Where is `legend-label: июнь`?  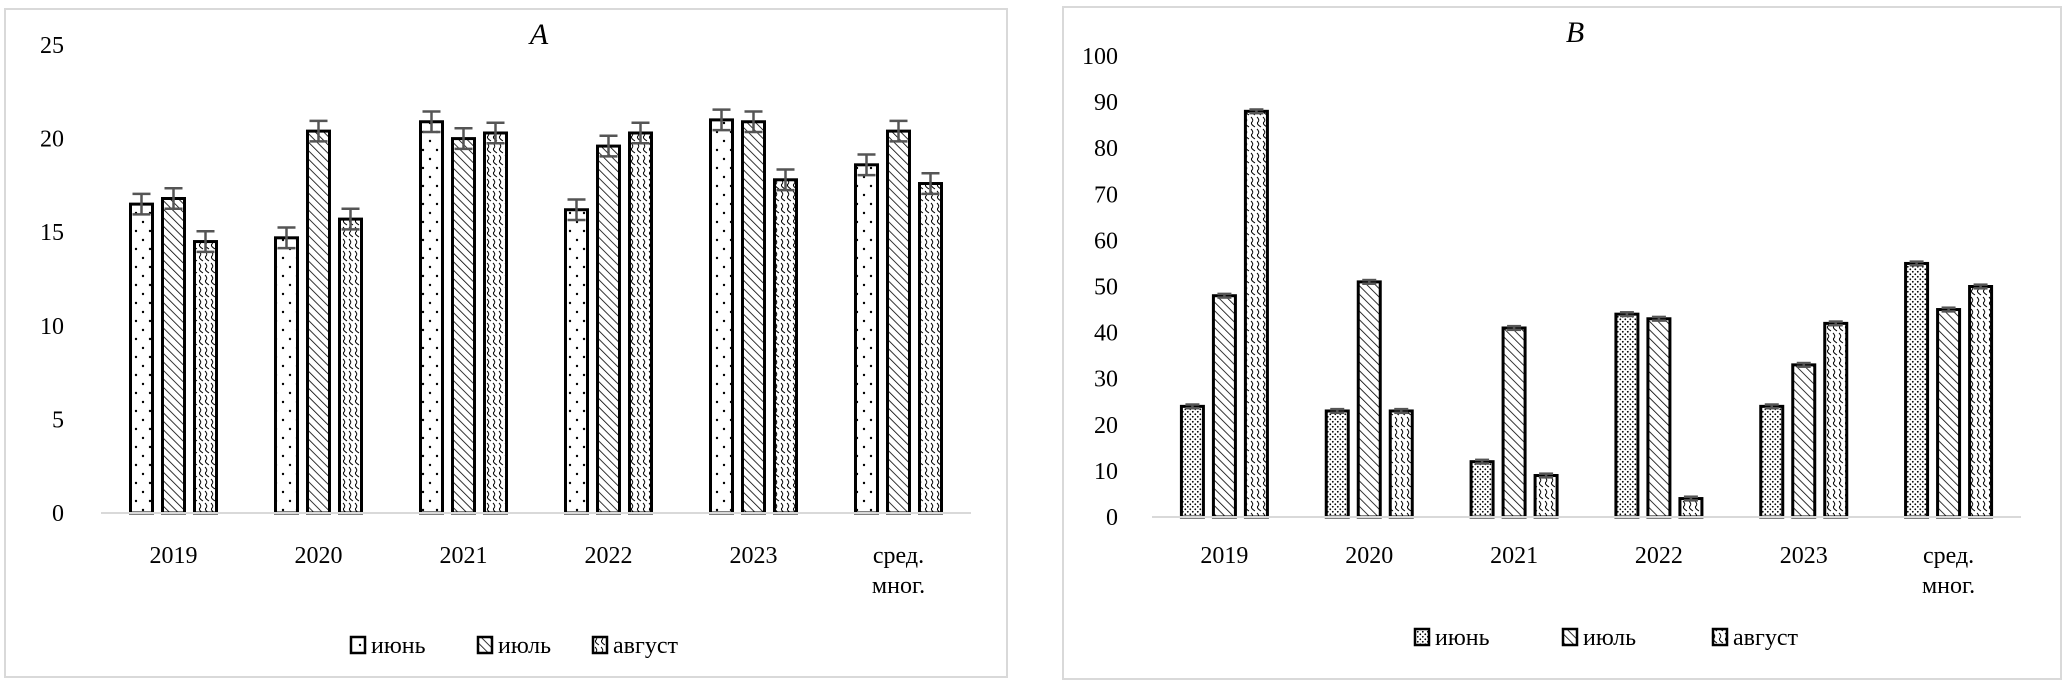 legend-label: июнь is located at coordinates (398, 646).